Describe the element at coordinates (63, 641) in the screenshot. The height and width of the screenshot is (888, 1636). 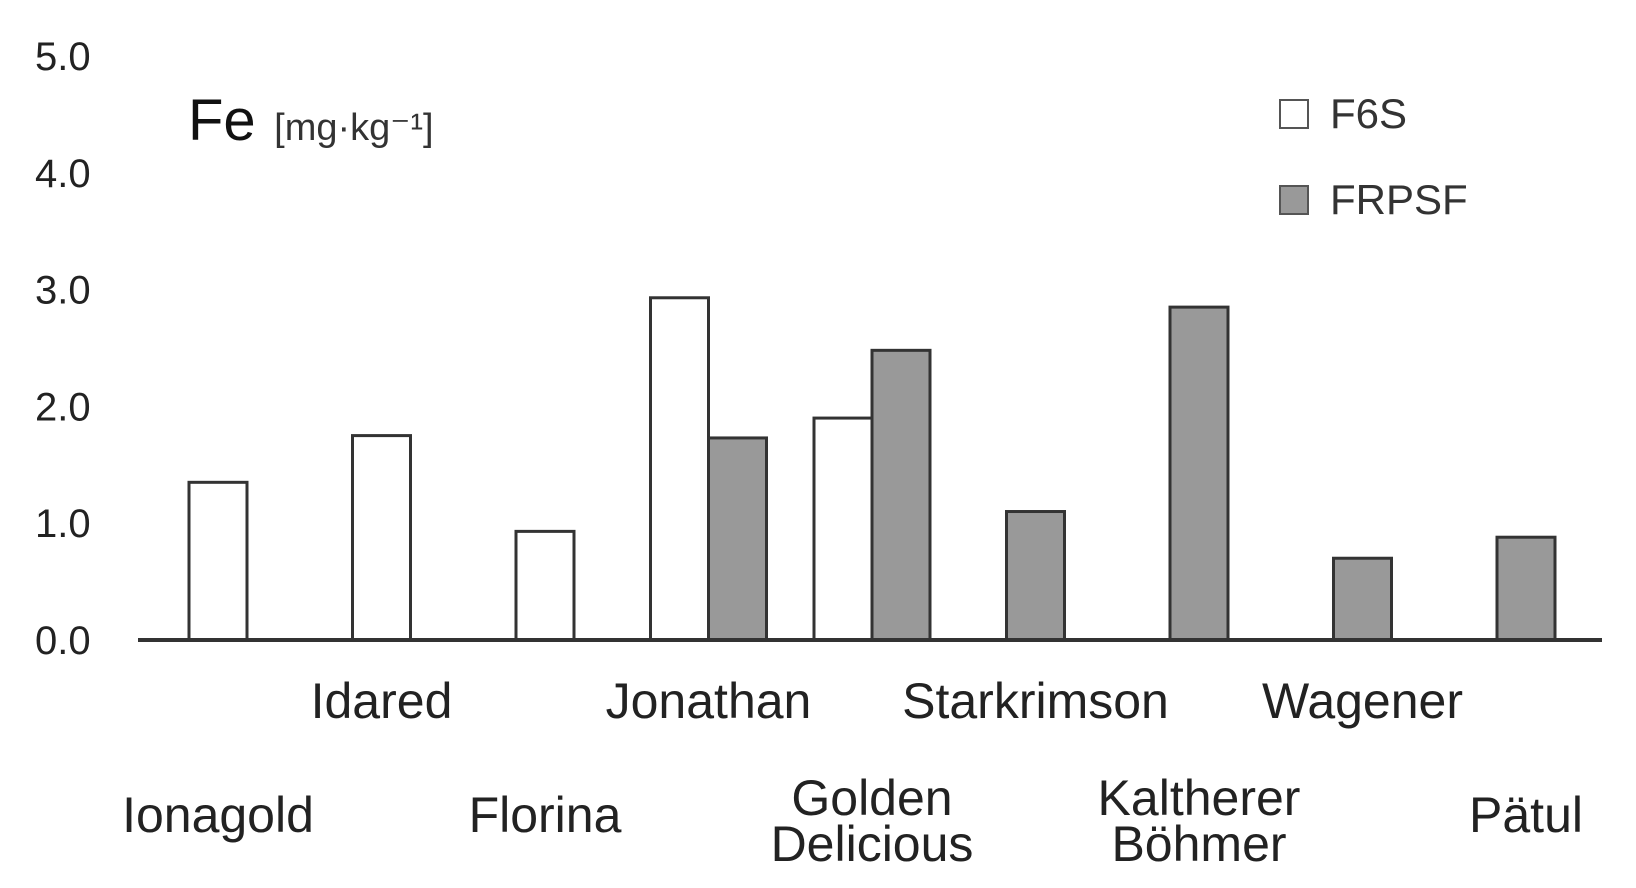
I see `y-tick-label: 0.0` at that location.